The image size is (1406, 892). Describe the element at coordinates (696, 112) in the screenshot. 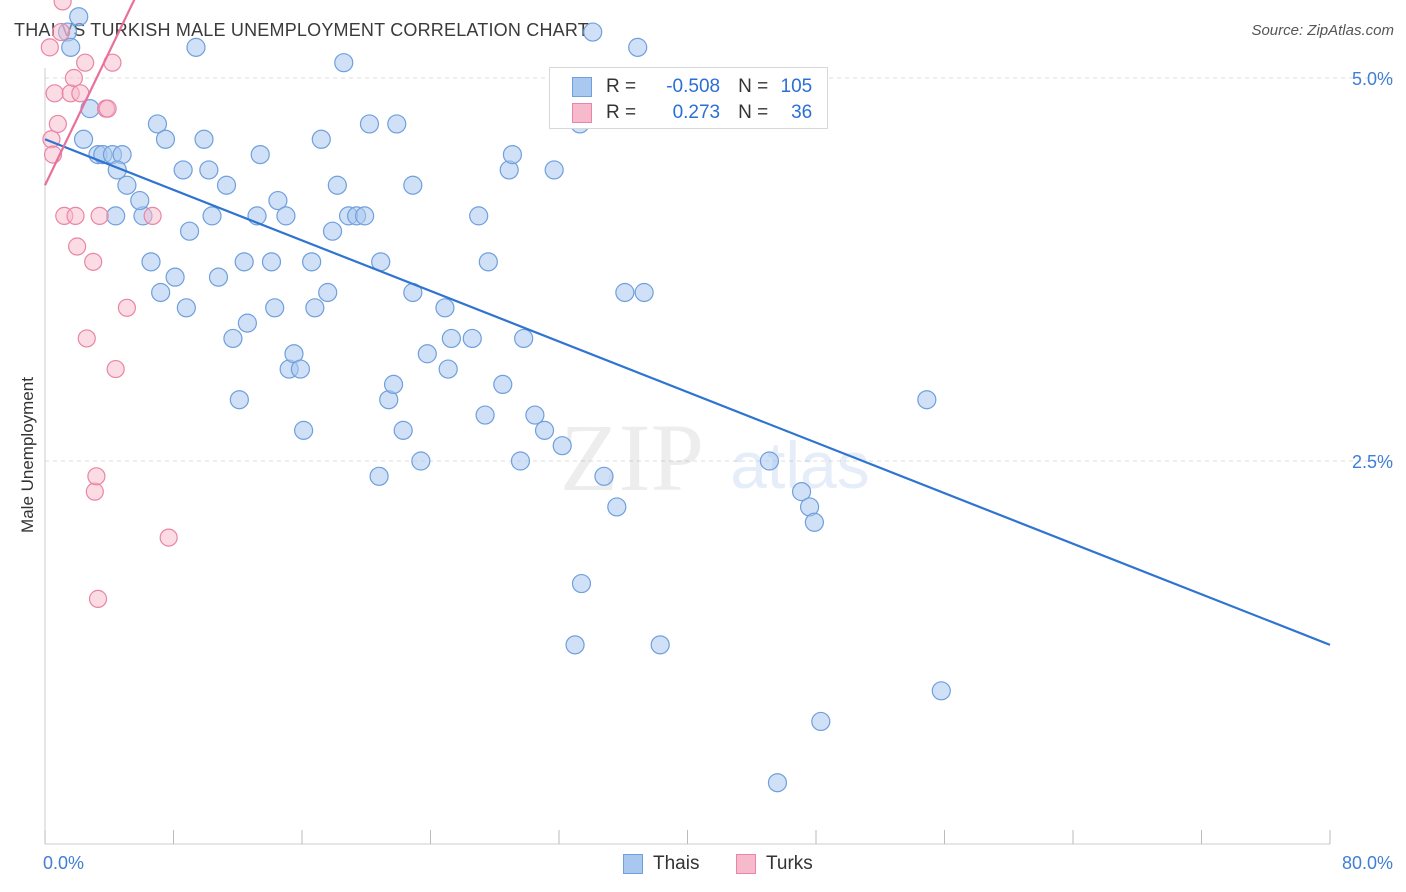

I see `r-value: 0.273` at that location.